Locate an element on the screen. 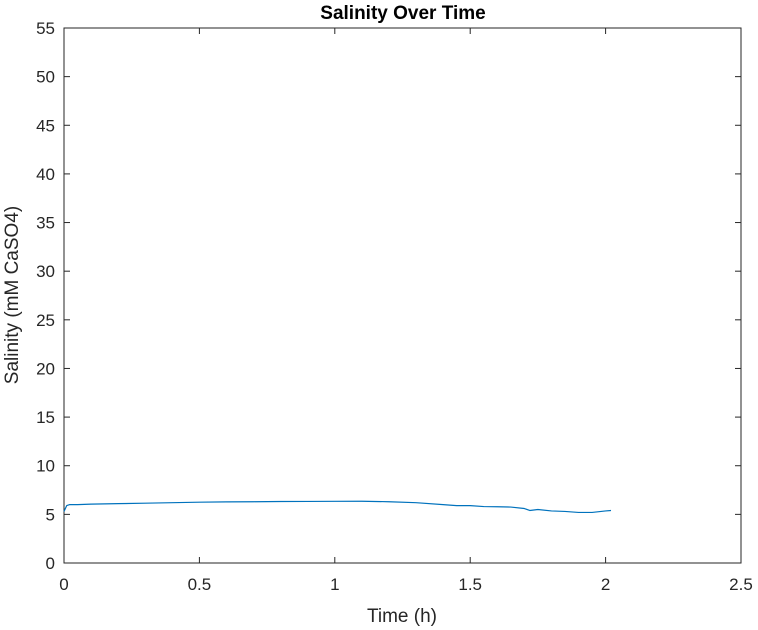 The width and height of the screenshot is (758, 630). x-tick-label: 2 is located at coordinates (605, 584).